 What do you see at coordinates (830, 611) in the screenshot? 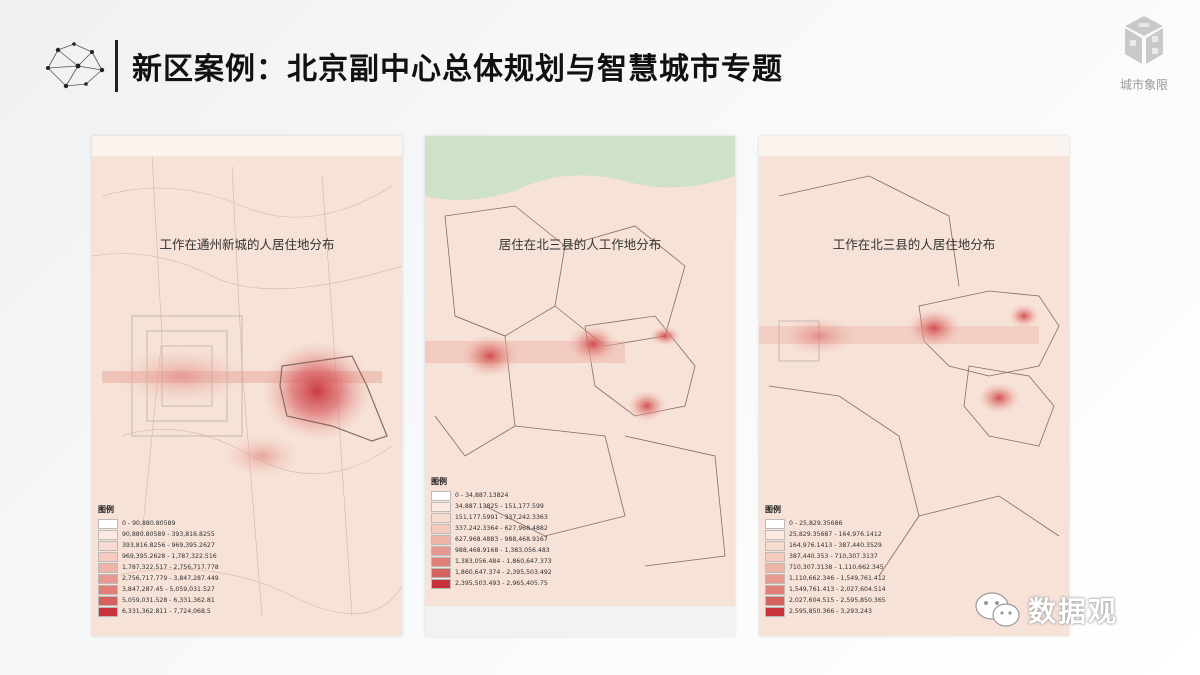
I see `legend-label: 2,595,850.366 - 3,293,243` at bounding box center [830, 611].